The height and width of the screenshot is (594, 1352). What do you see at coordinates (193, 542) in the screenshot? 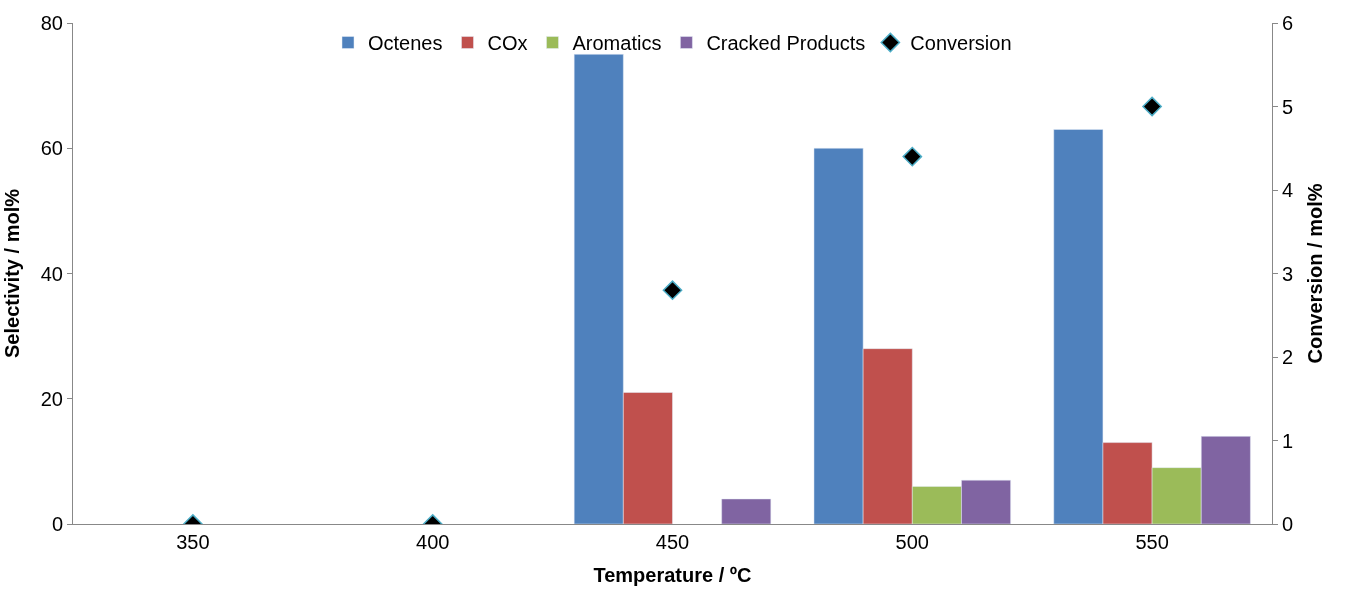
I see `x-tick-label: 350` at bounding box center [193, 542].